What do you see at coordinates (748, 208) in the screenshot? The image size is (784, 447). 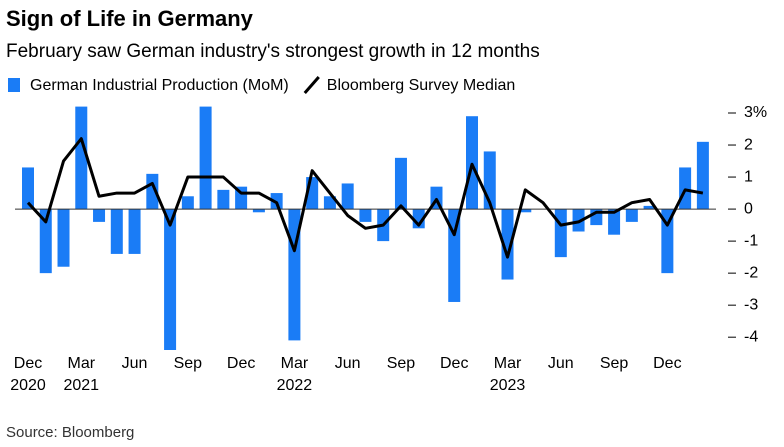 I see `y-tick-label: 0` at bounding box center [748, 208].